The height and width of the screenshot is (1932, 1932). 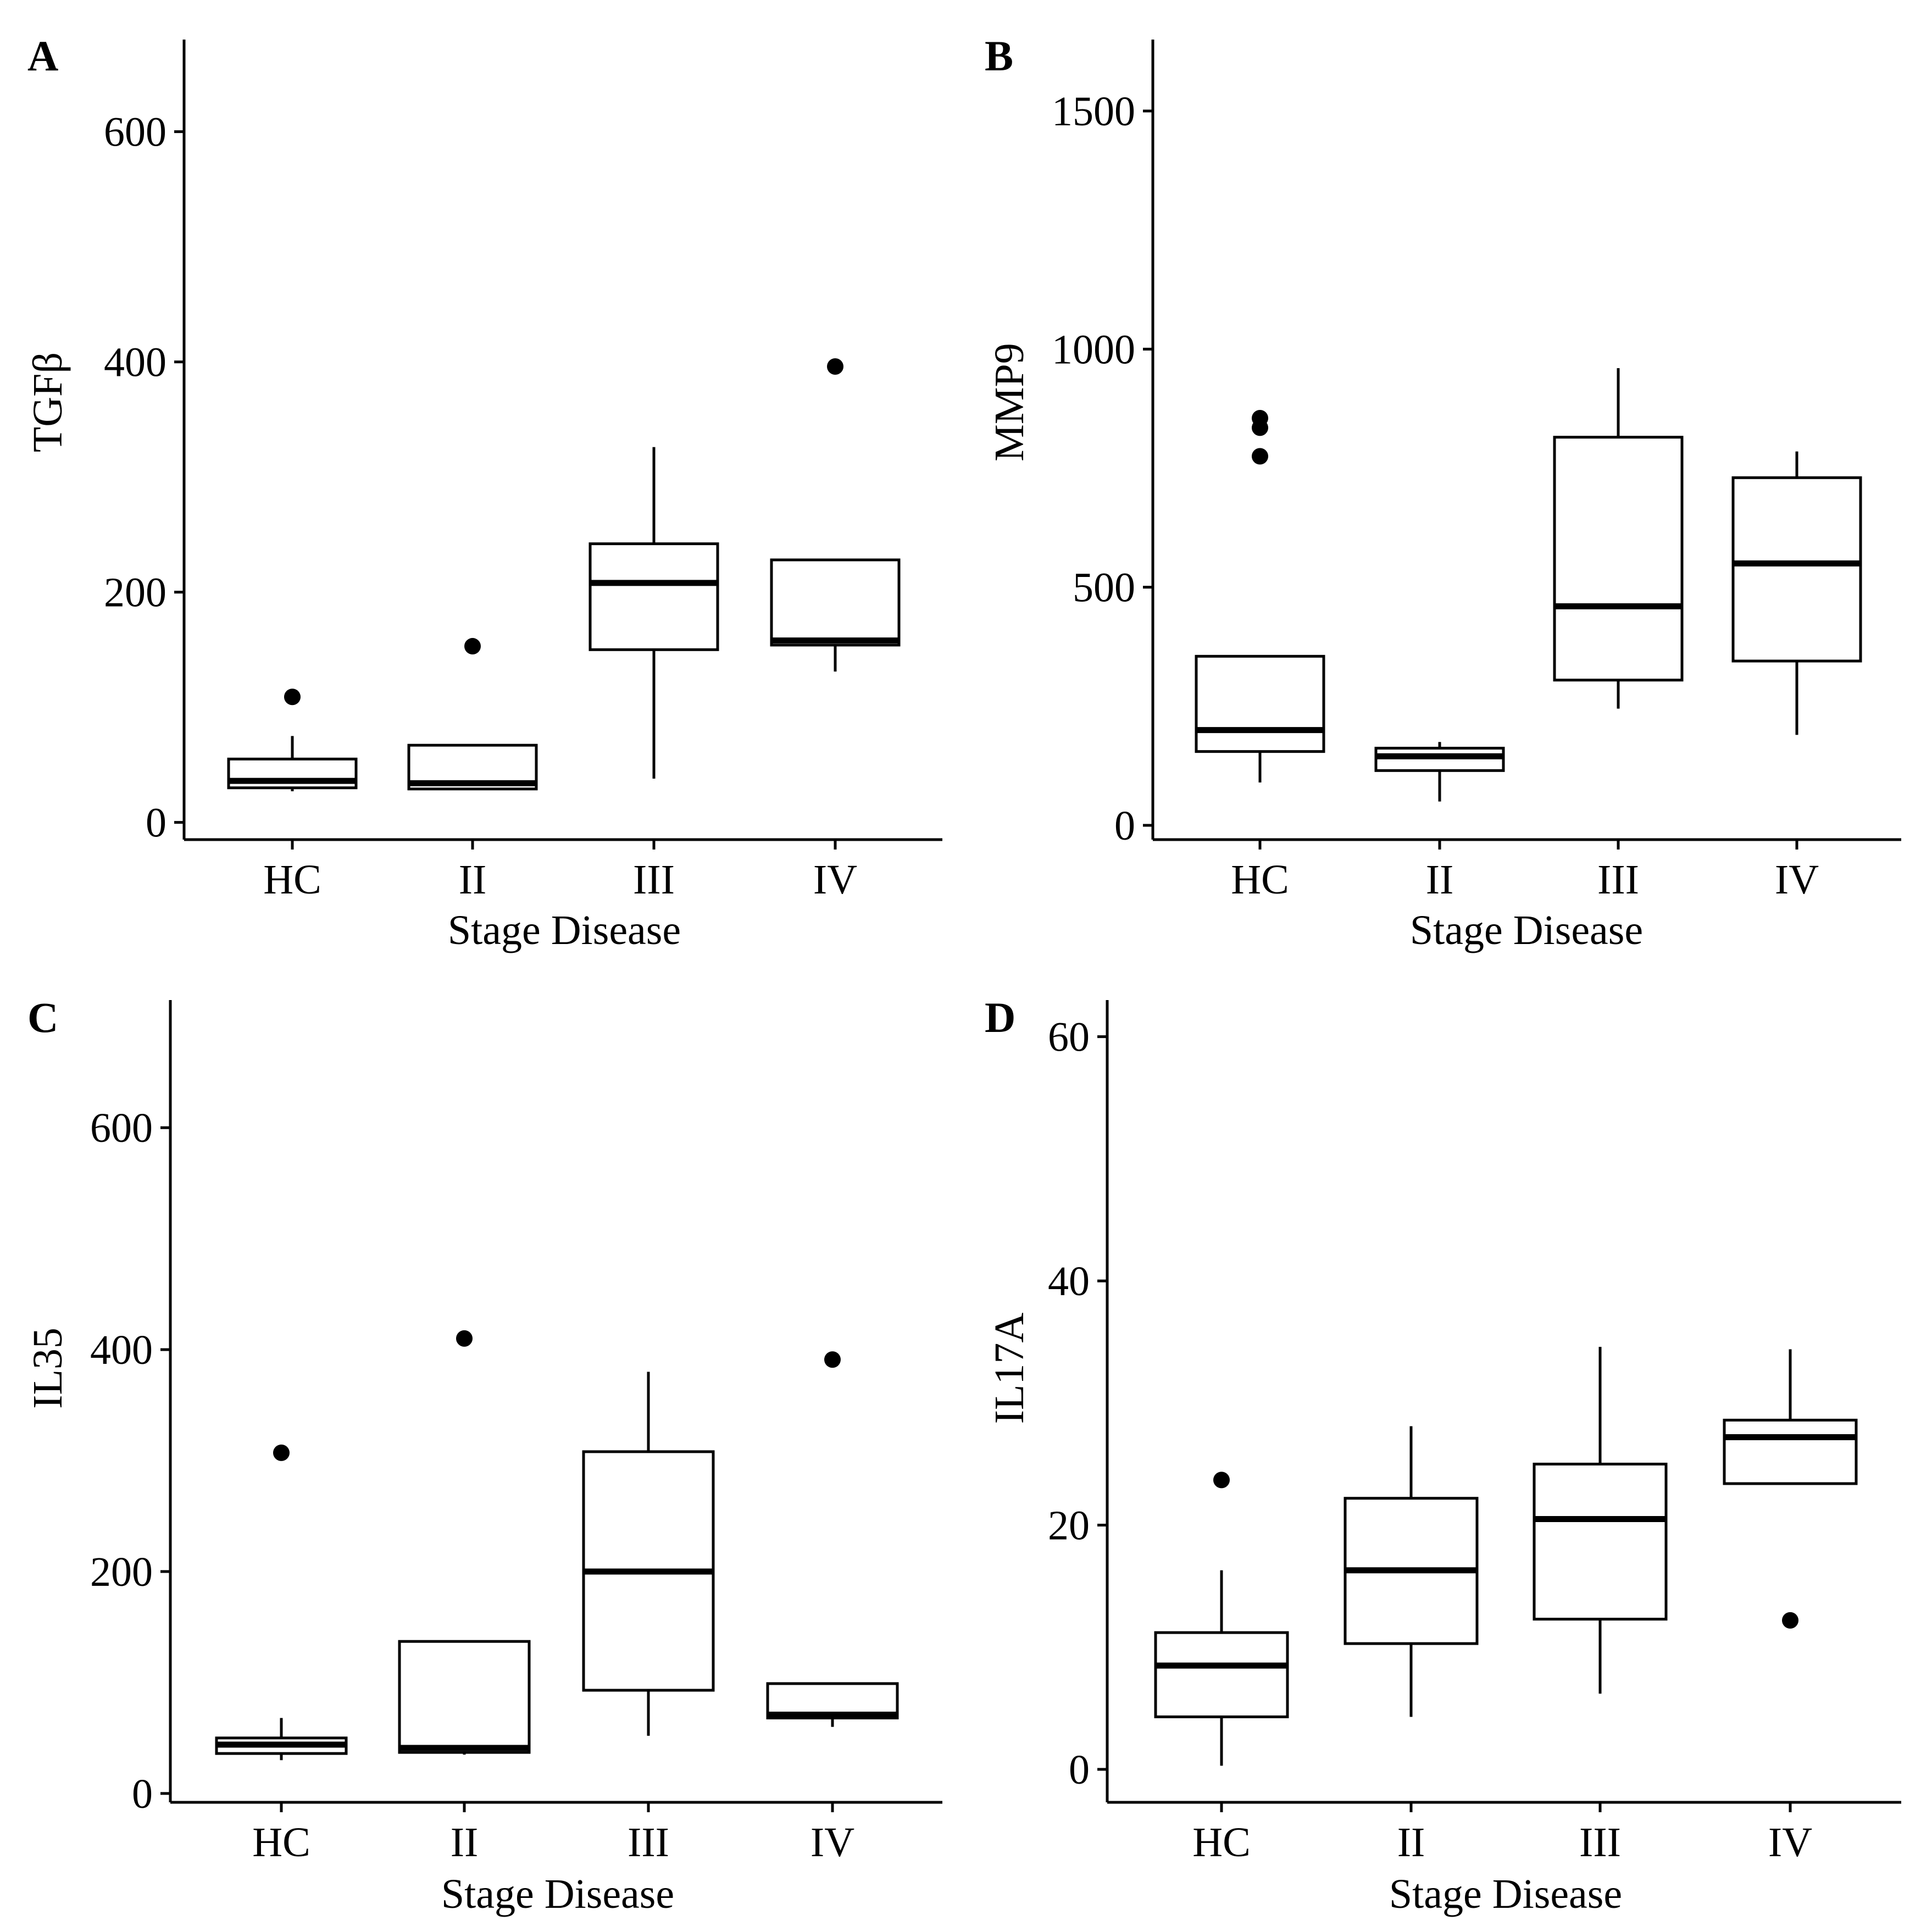 I want to click on panel-d-y-tick-label: 60, so click(x=1069, y=1037).